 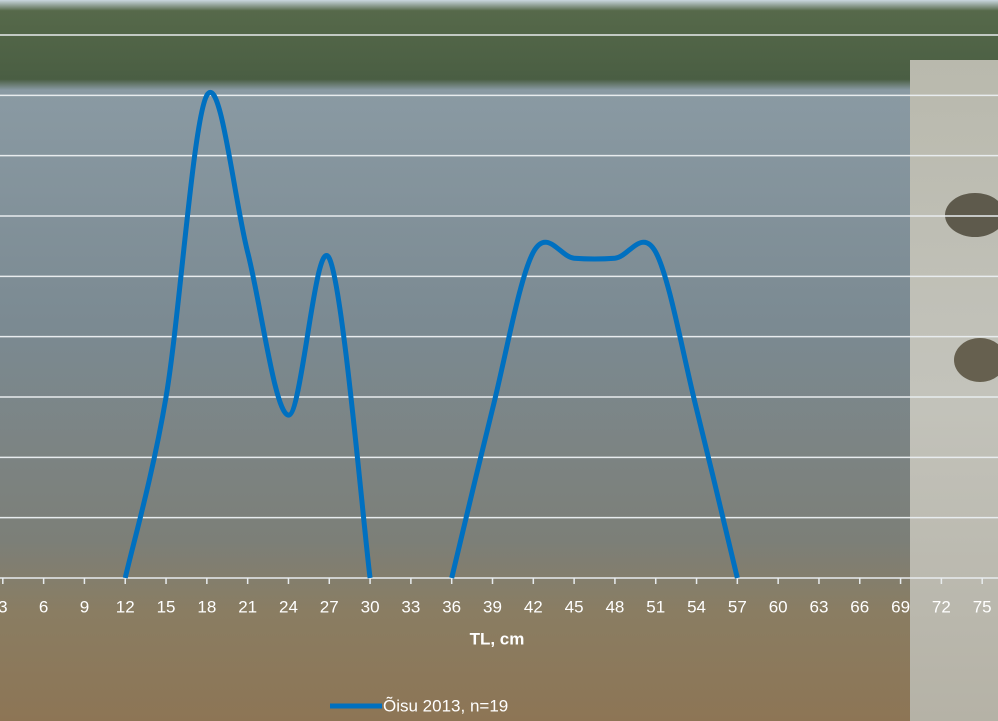 What do you see at coordinates (941, 606) in the screenshot?
I see `x-tick-label: 72` at bounding box center [941, 606].